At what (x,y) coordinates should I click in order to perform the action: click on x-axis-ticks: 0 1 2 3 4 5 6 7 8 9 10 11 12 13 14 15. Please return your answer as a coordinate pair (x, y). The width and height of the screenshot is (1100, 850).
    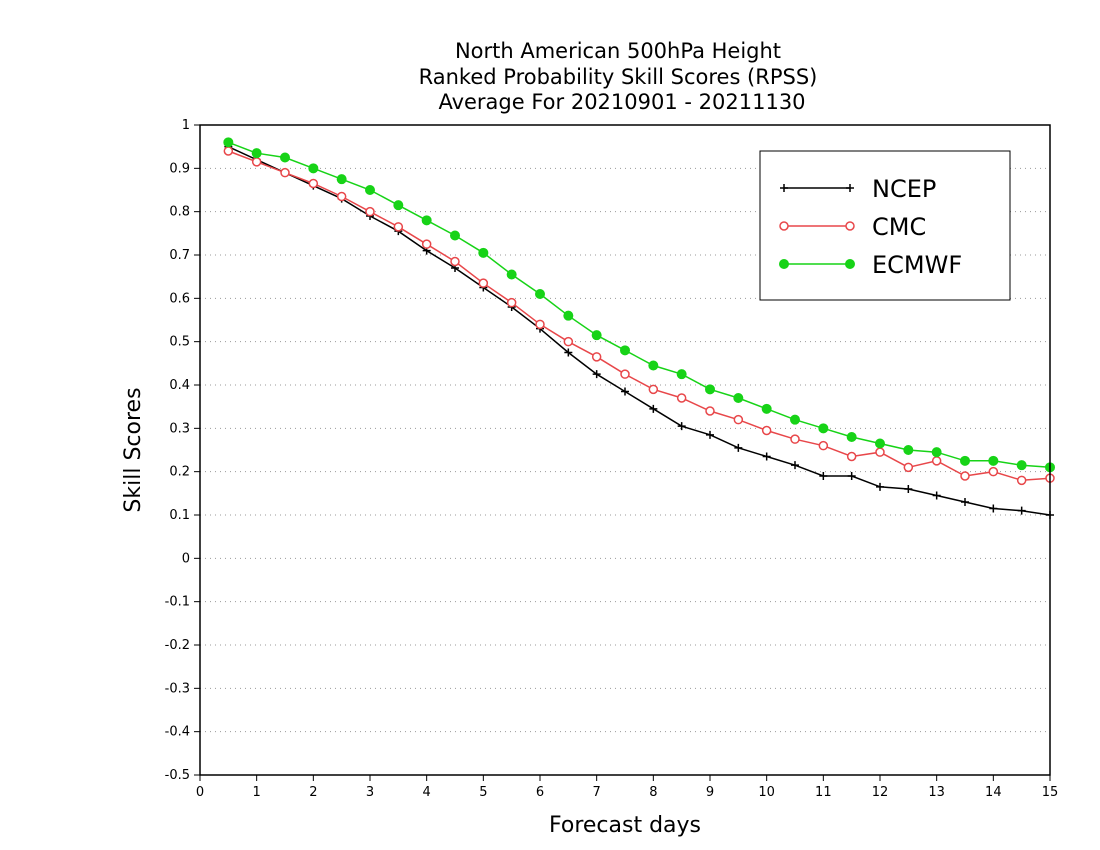
    Looking at the image, I should click on (627, 787).